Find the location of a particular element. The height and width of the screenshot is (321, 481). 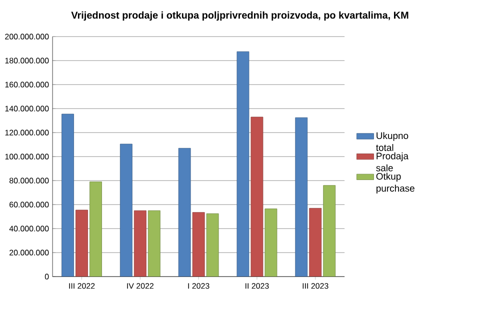

legend-label: Prodaja sale is located at coordinates (392, 162).